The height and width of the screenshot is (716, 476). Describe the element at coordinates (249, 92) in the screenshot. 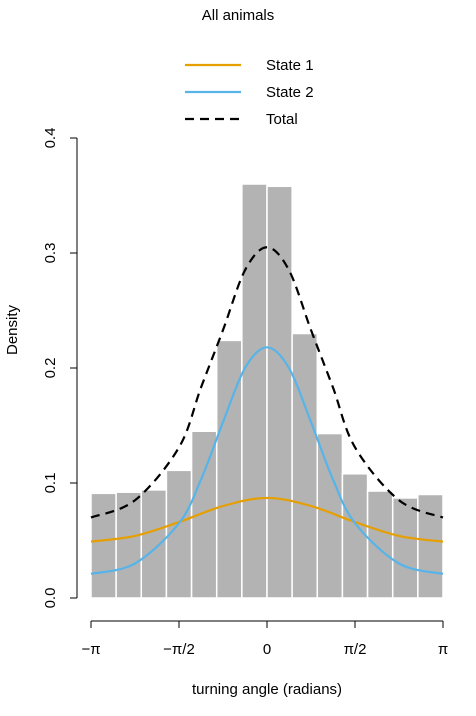

I see `legend: State 1 State 2 Total` at that location.